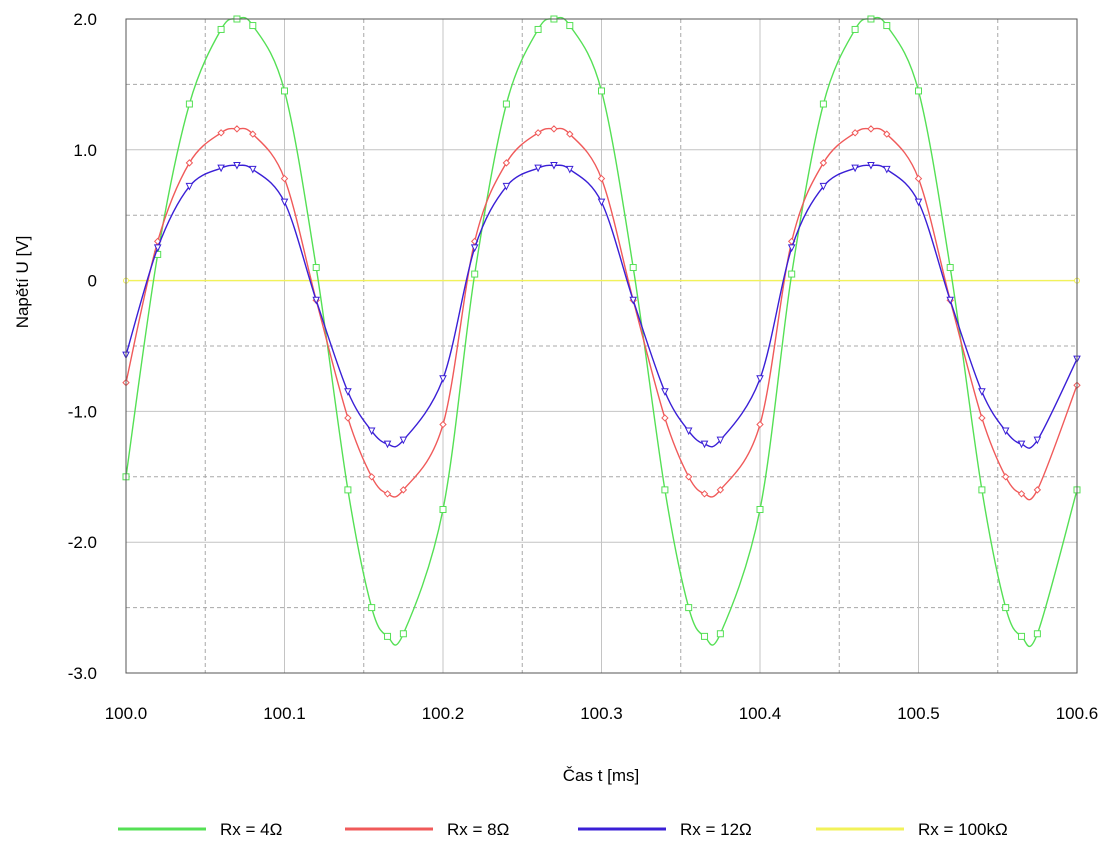  I want to click on legend-label: Rx = 12Ω, so click(716, 829).